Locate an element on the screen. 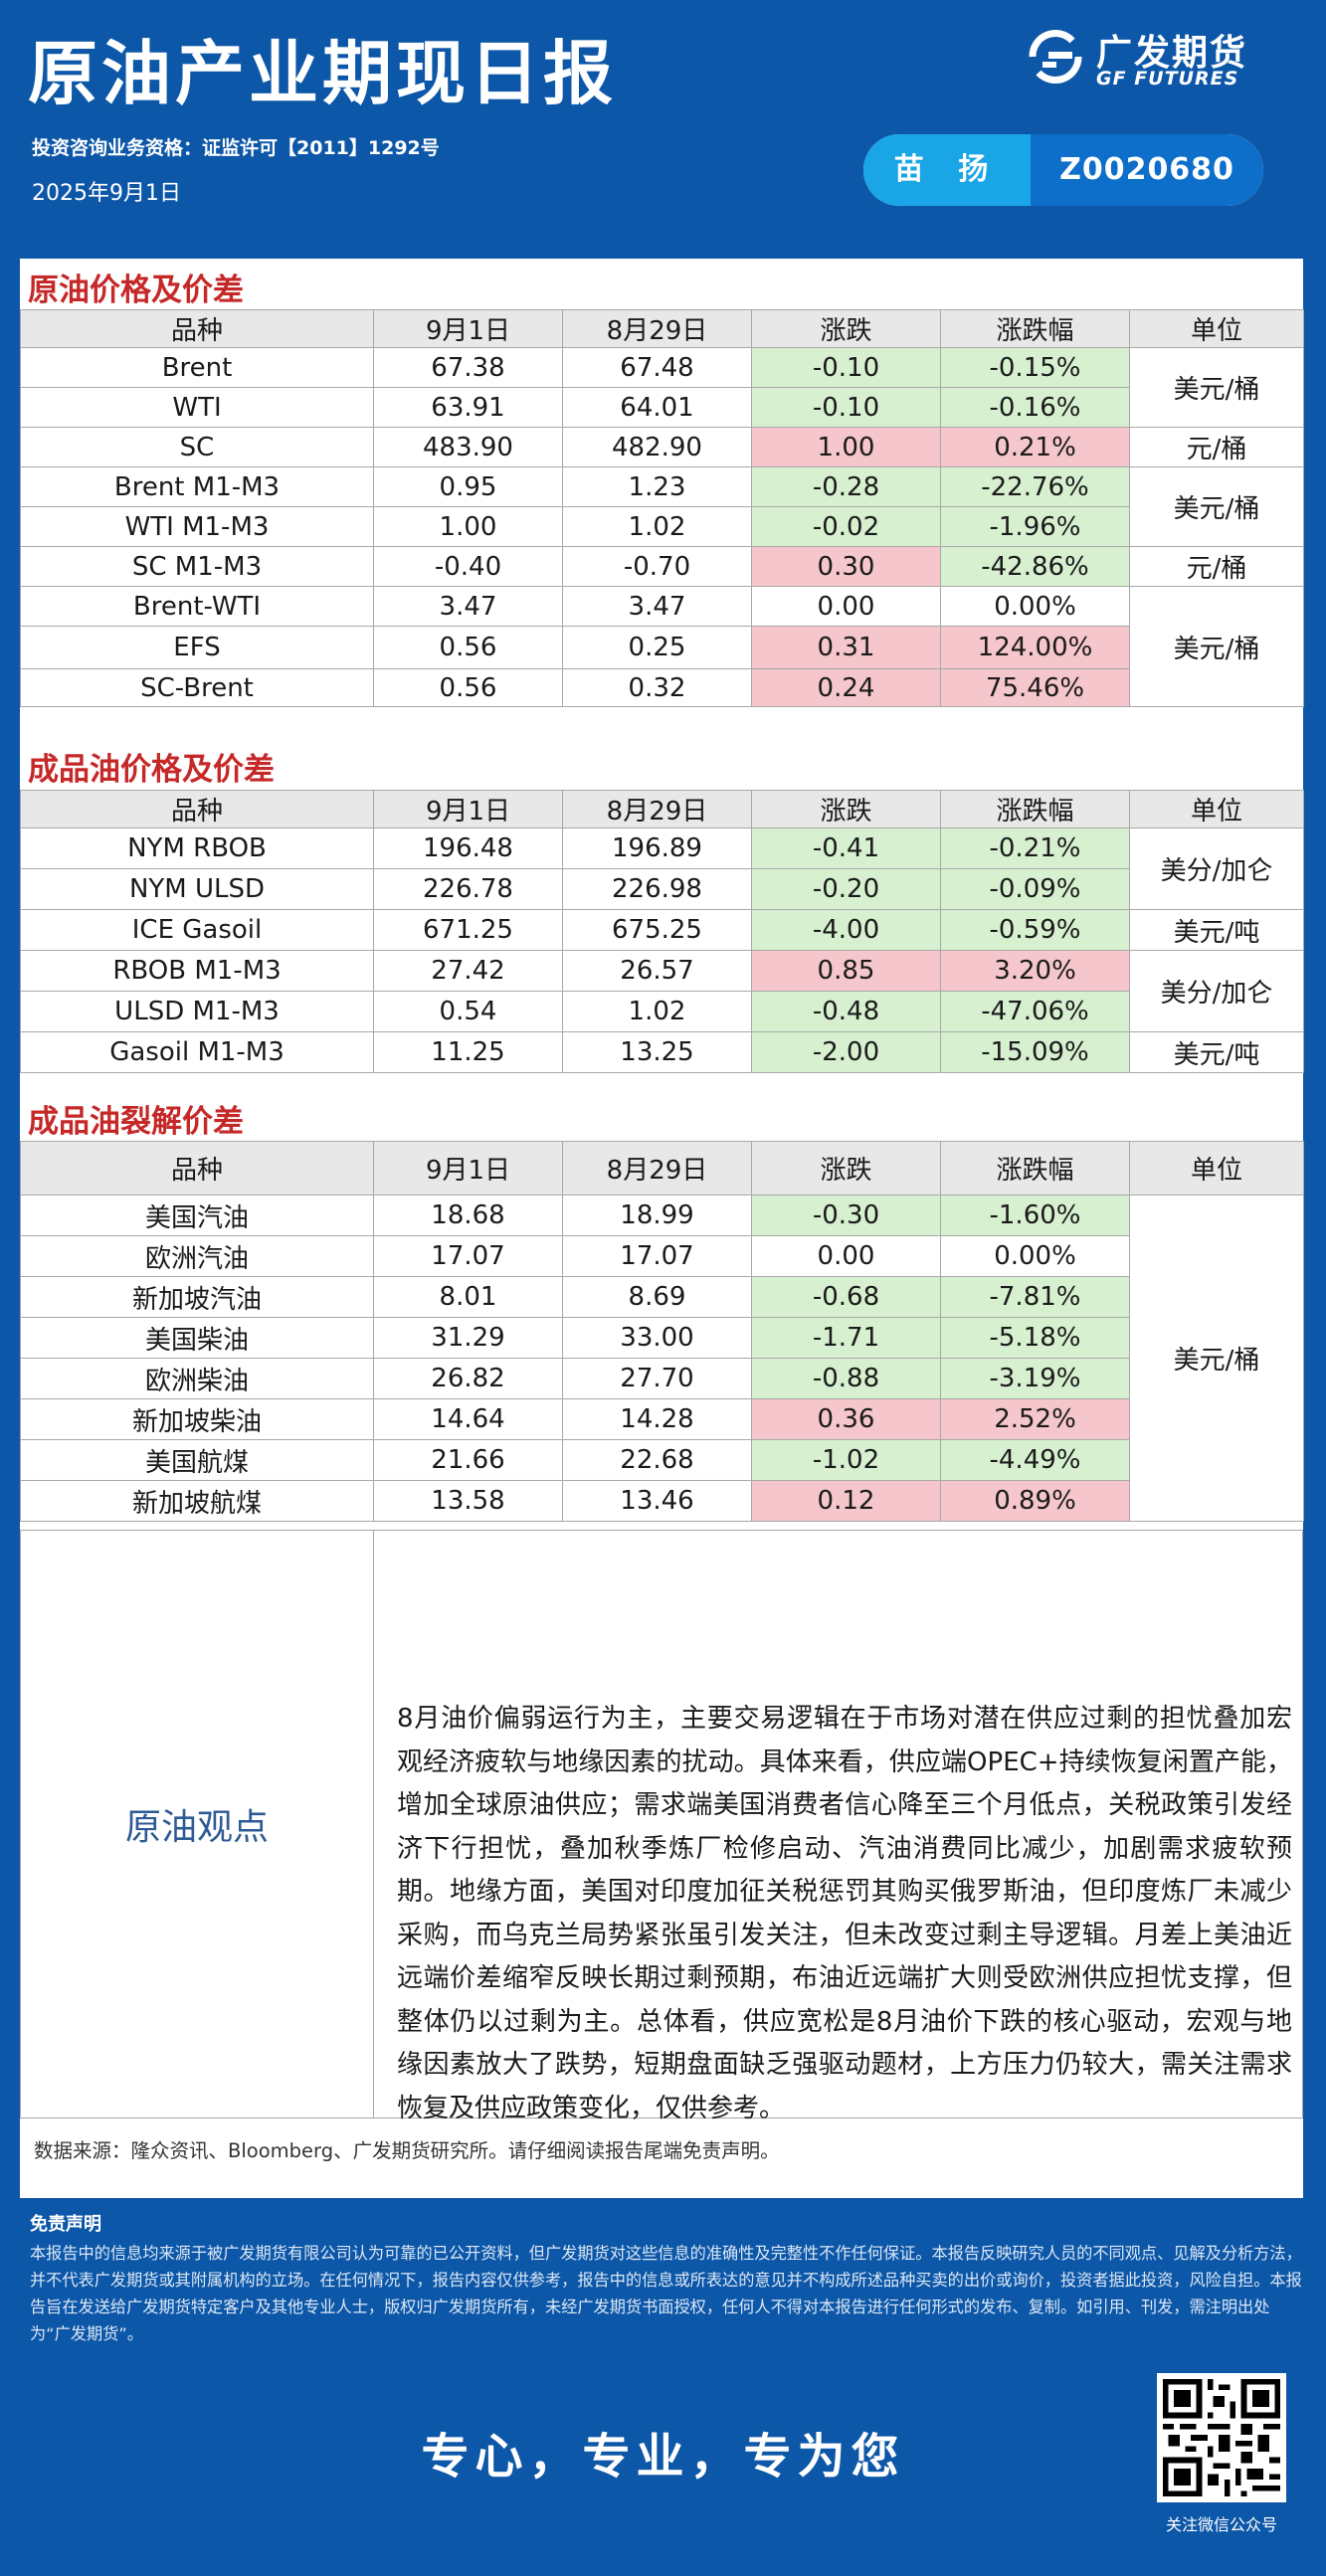 This screenshot has width=1326, height=2576. price-current-cell: 17.07 is located at coordinates (468, 1256).